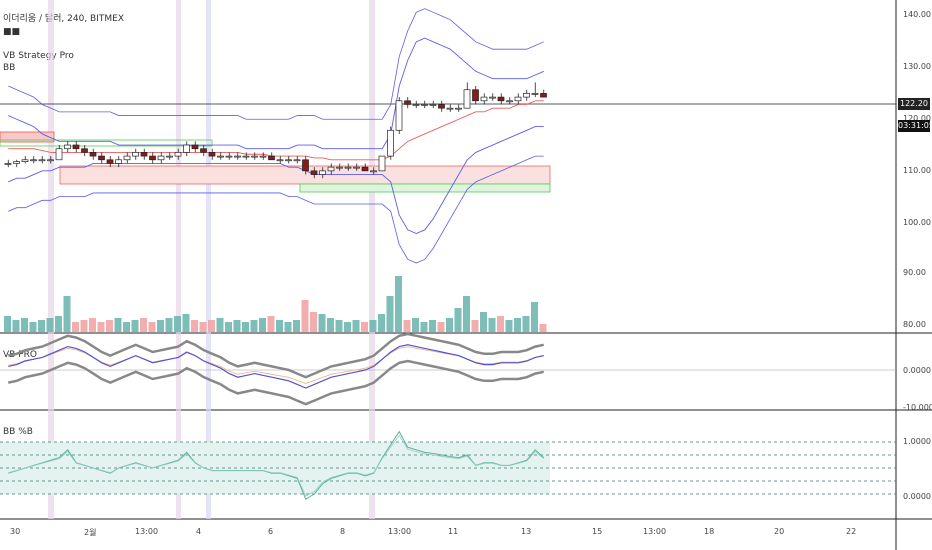 Image resolution: width=932 pixels, height=550 pixels. What do you see at coordinates (276, 93) in the screenshot?
I see `bb-upper-line` at bounding box center [276, 93].